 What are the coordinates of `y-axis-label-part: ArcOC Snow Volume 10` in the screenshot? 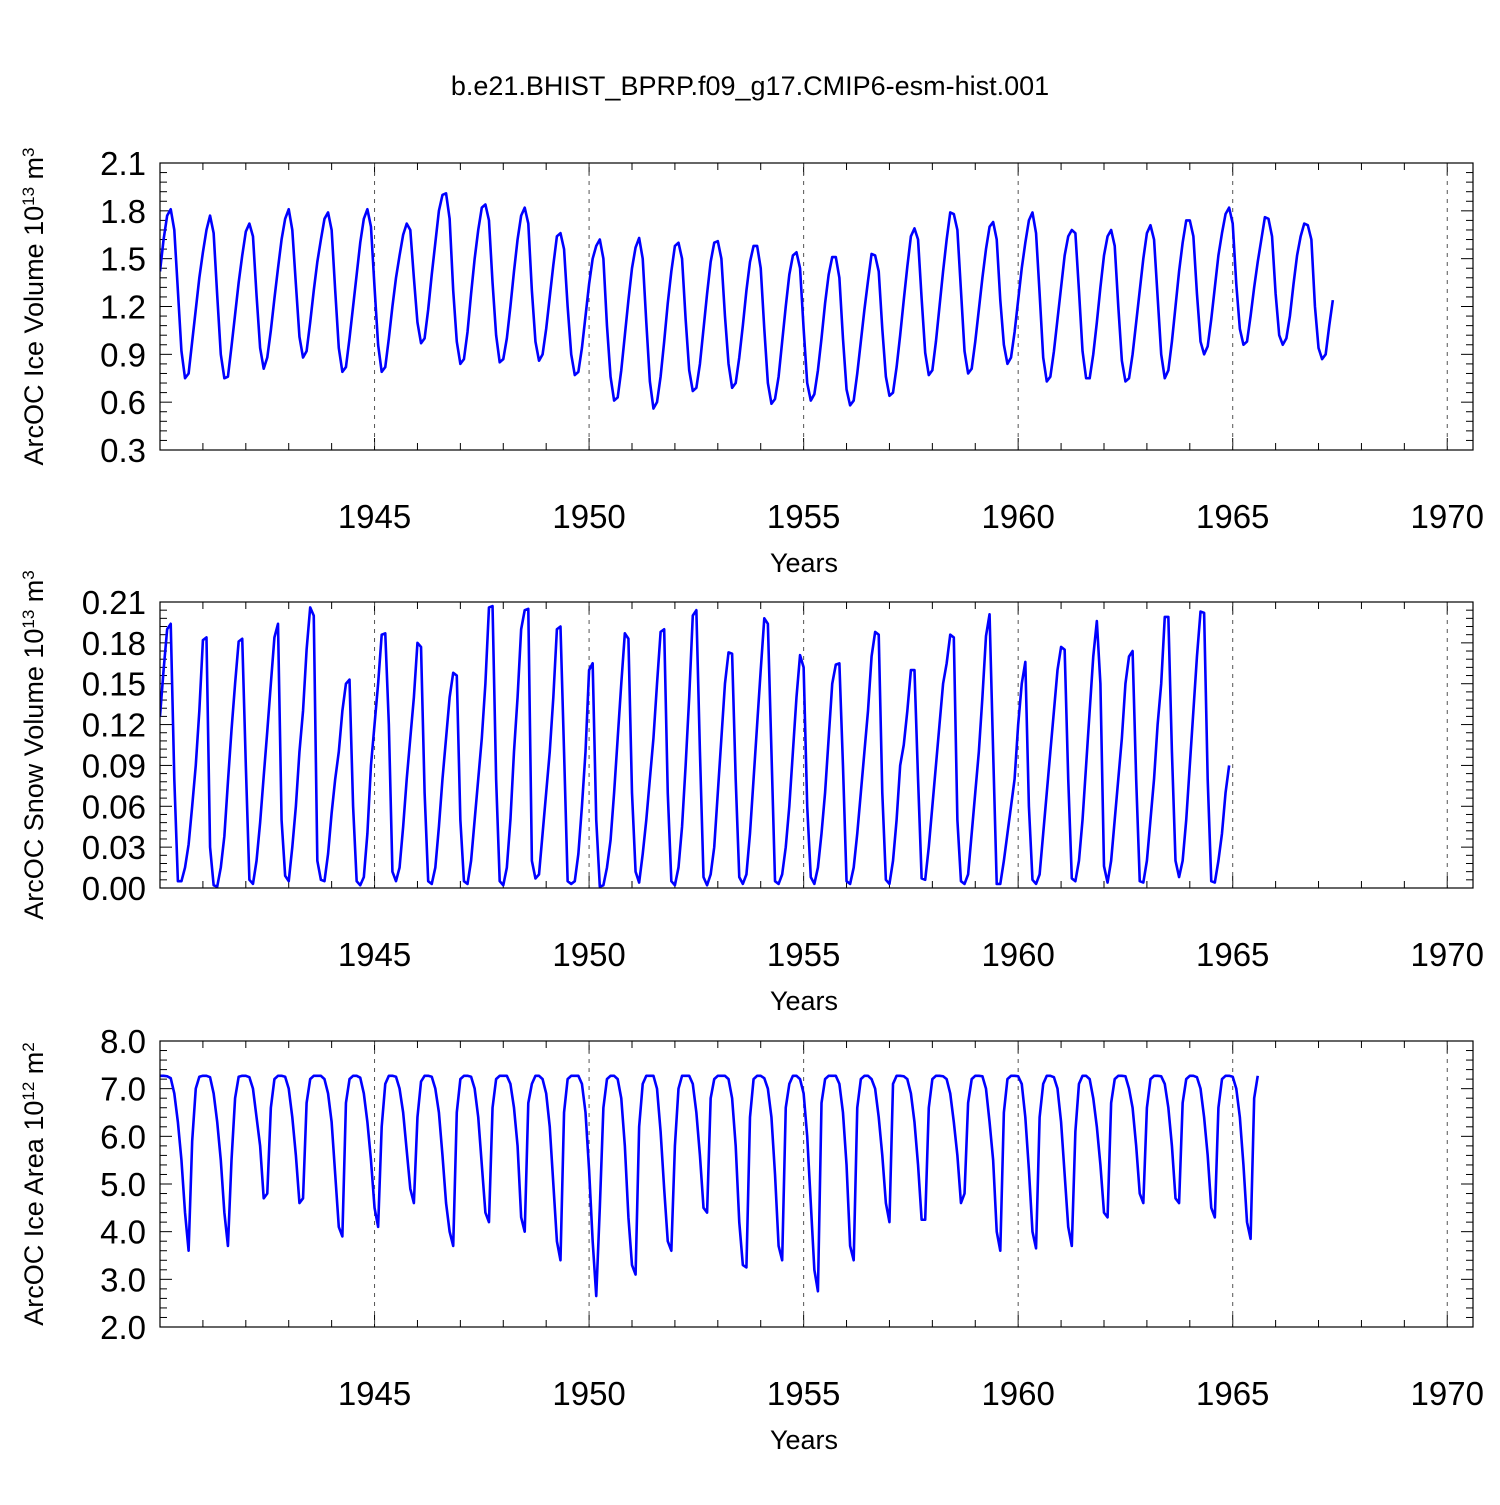 It's located at (34, 774).